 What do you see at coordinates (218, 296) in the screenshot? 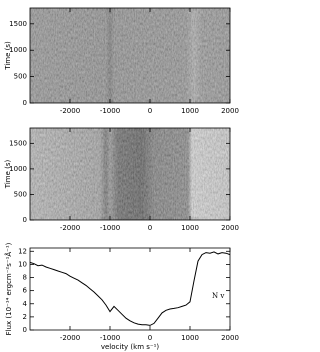
I see `annotation: N v` at bounding box center [218, 296].